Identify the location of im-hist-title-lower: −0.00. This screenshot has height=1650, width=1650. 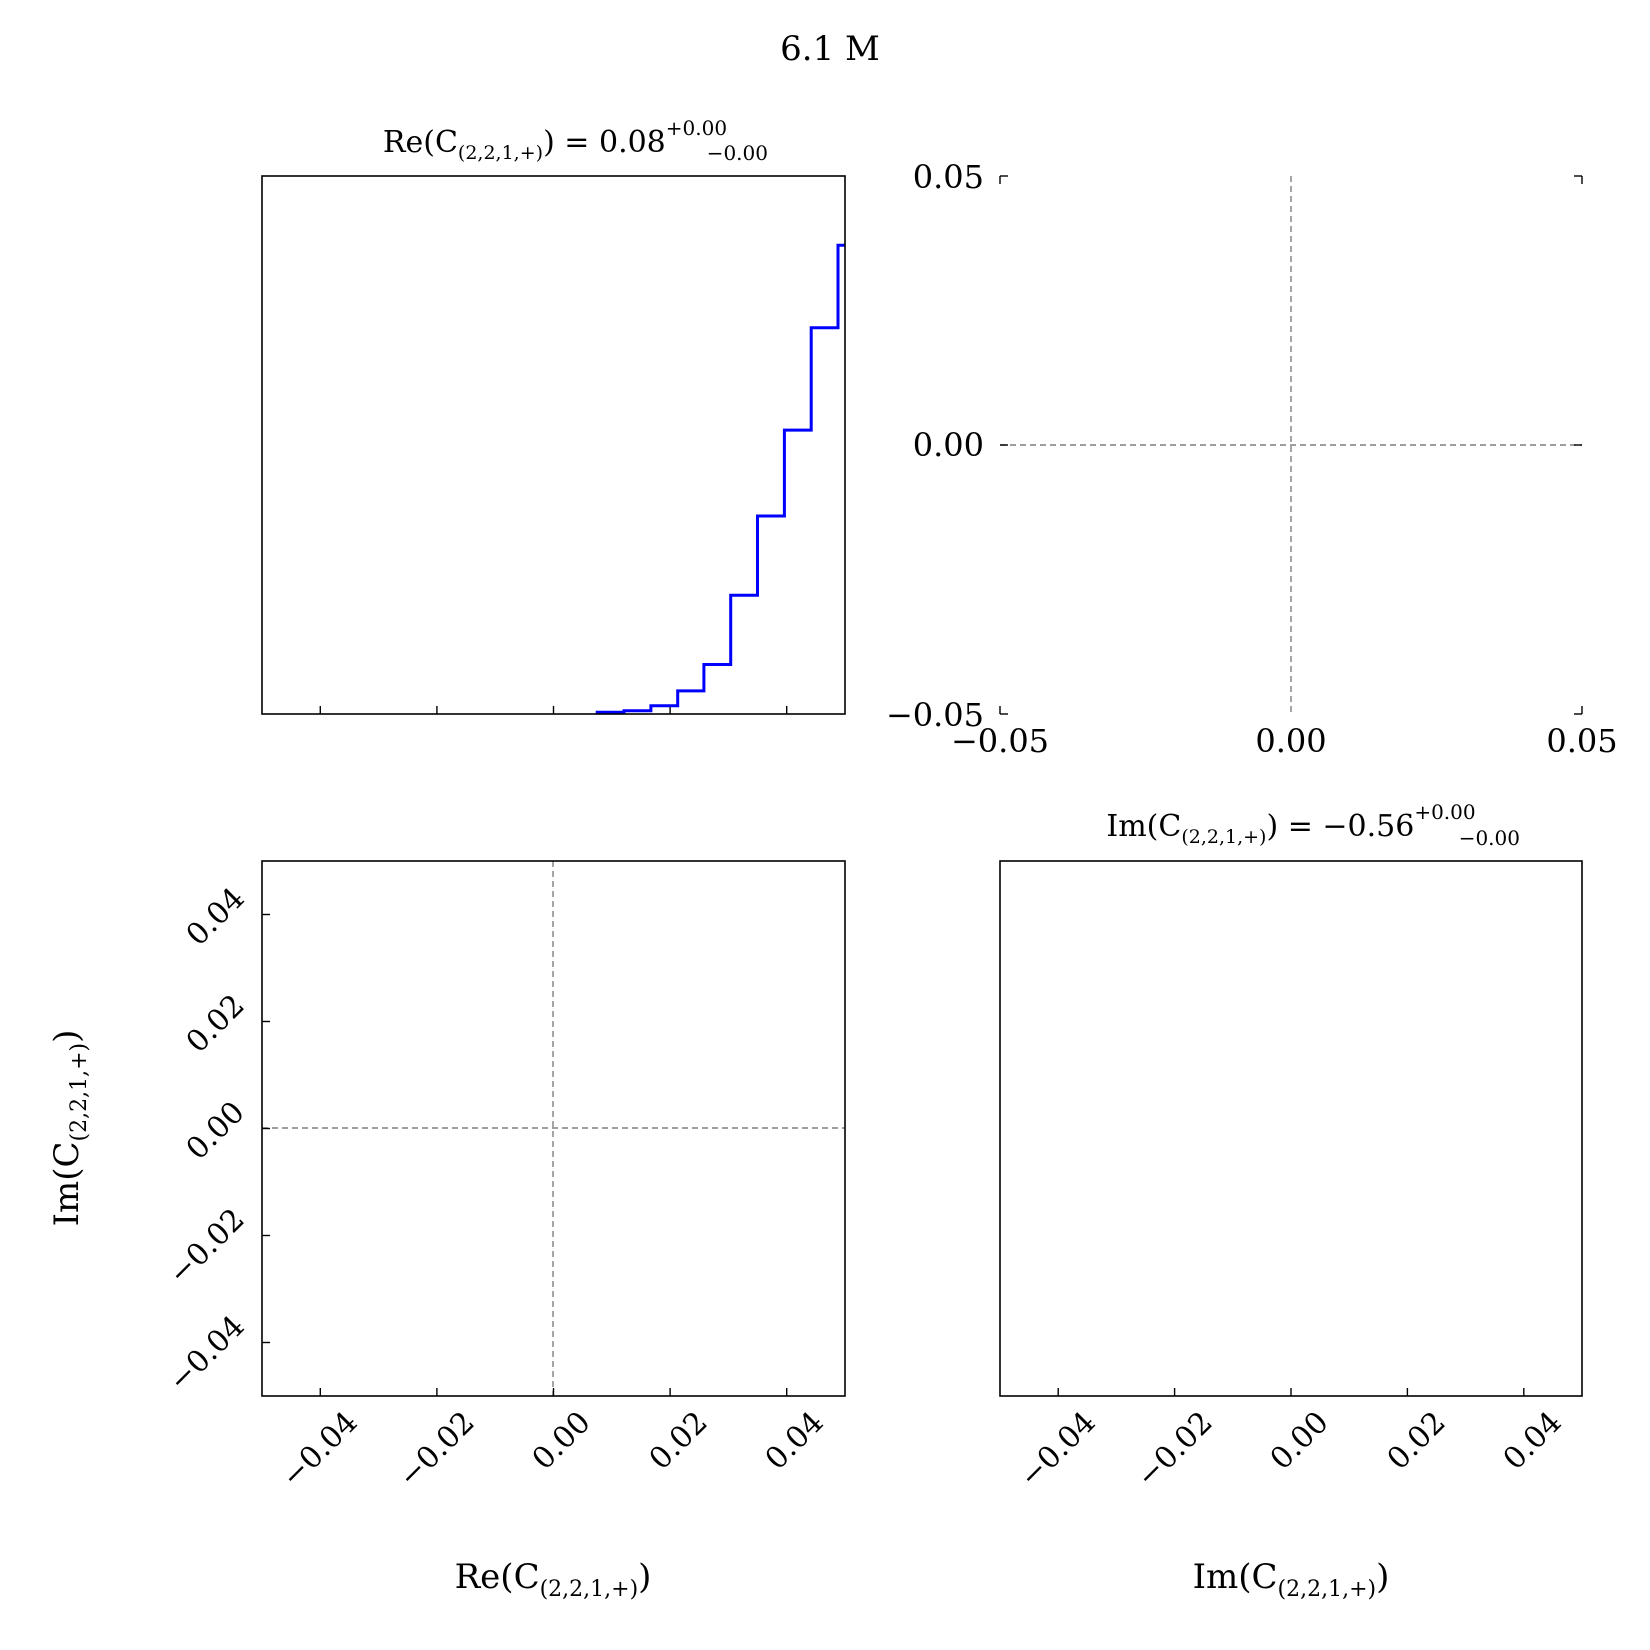
(1489, 838).